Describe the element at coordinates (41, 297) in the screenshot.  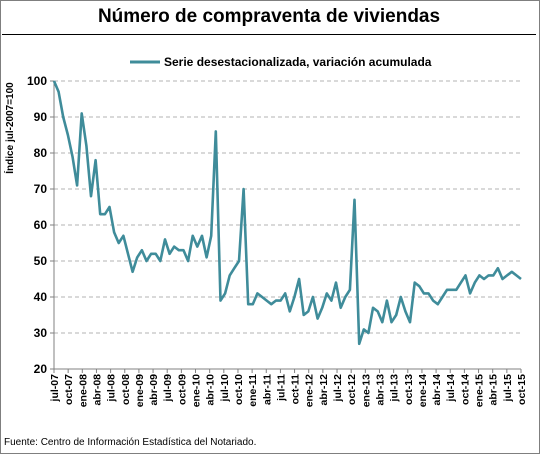
I see `y-tick-label: 40` at that location.